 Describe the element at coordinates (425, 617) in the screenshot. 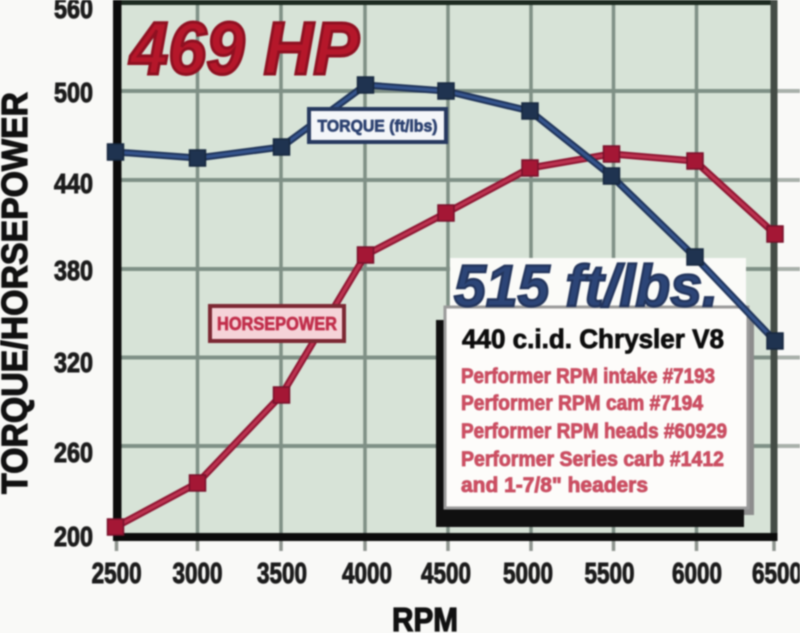

I see `svg-text: RPM` at that location.